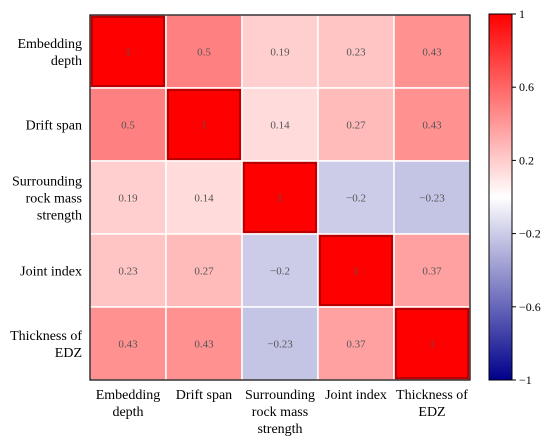  Describe the element at coordinates (526, 160) in the screenshot. I see `colorbar-tick-label: 0.2` at that location.